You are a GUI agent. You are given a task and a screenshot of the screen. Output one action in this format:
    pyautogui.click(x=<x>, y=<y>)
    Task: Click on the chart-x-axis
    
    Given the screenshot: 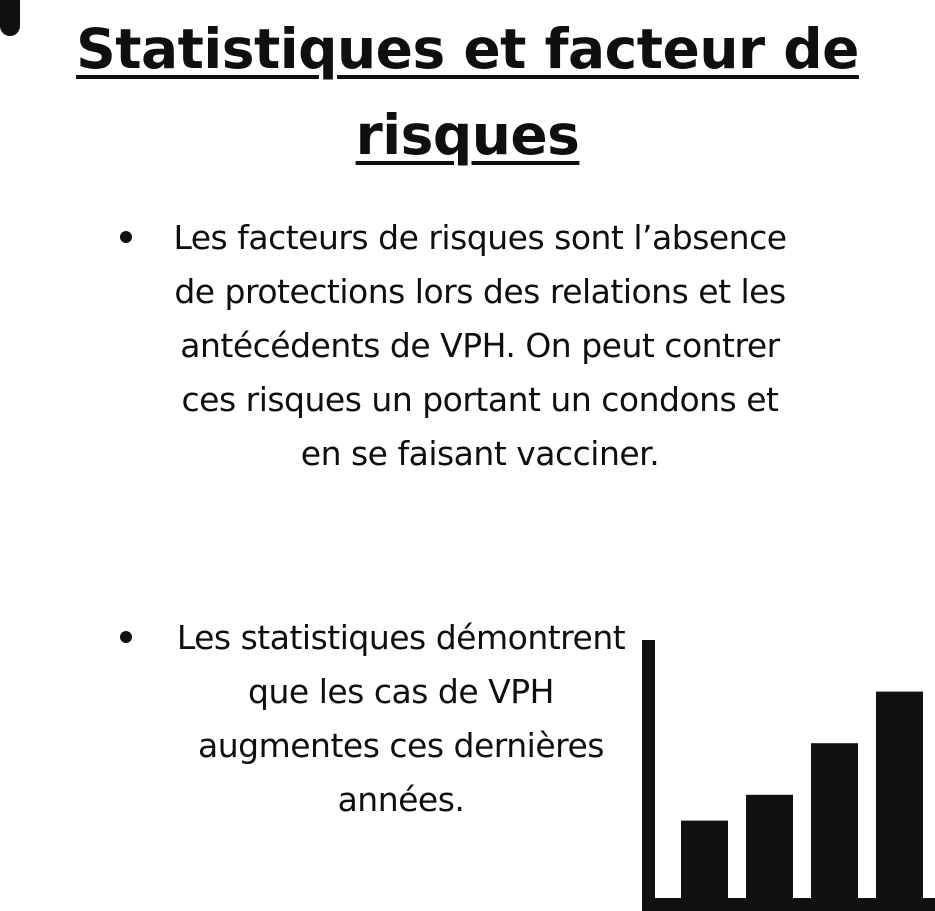 What is the action you would take?
    pyautogui.click(x=788, y=904)
    